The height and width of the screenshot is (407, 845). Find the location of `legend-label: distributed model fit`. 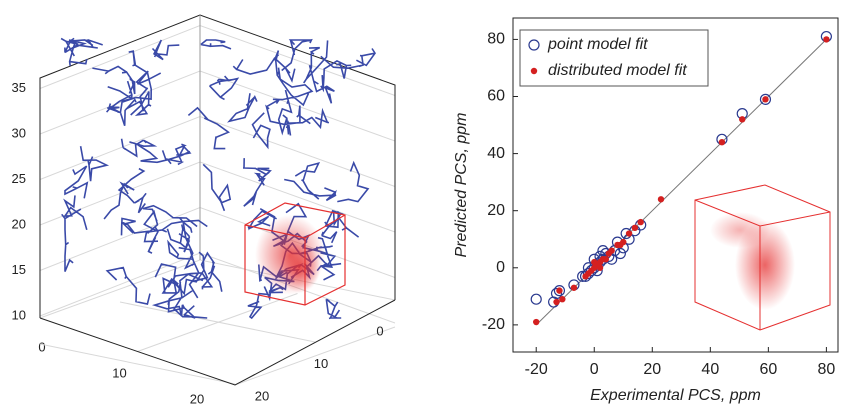

legend-label: distributed model fit is located at coordinates (617, 70).